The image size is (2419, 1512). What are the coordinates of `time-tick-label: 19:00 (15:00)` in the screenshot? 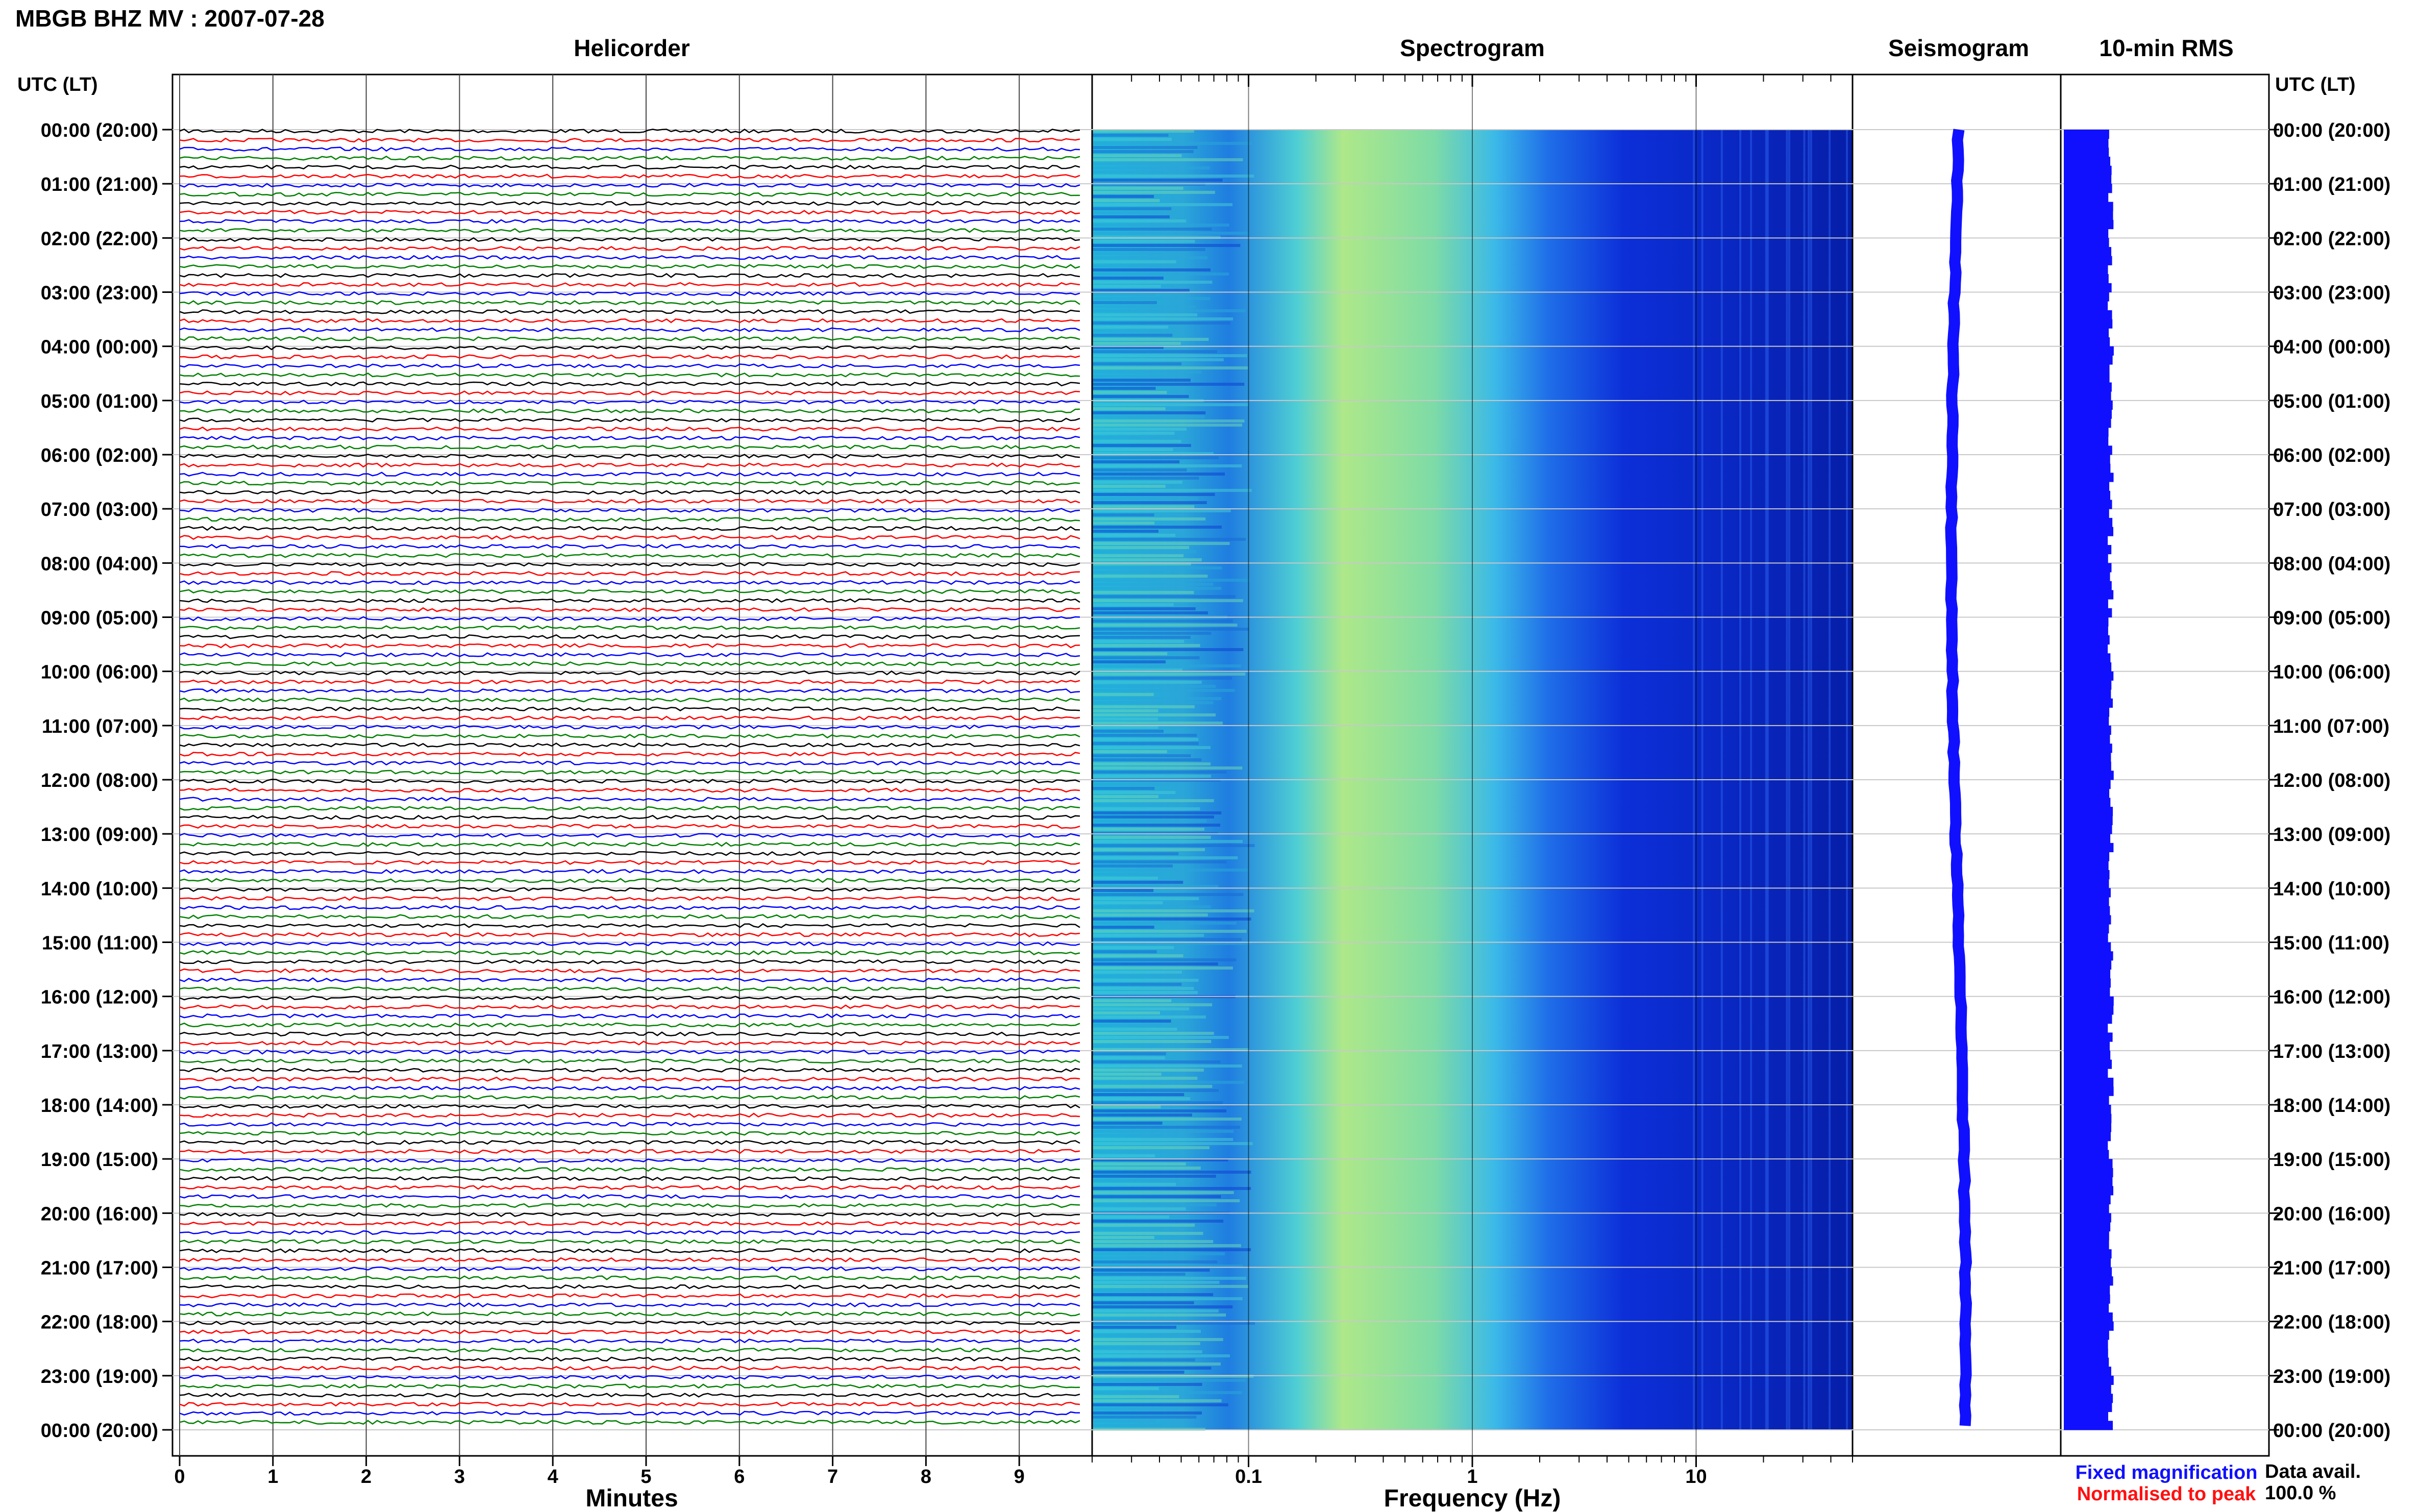 It's located at (2331, 1160).